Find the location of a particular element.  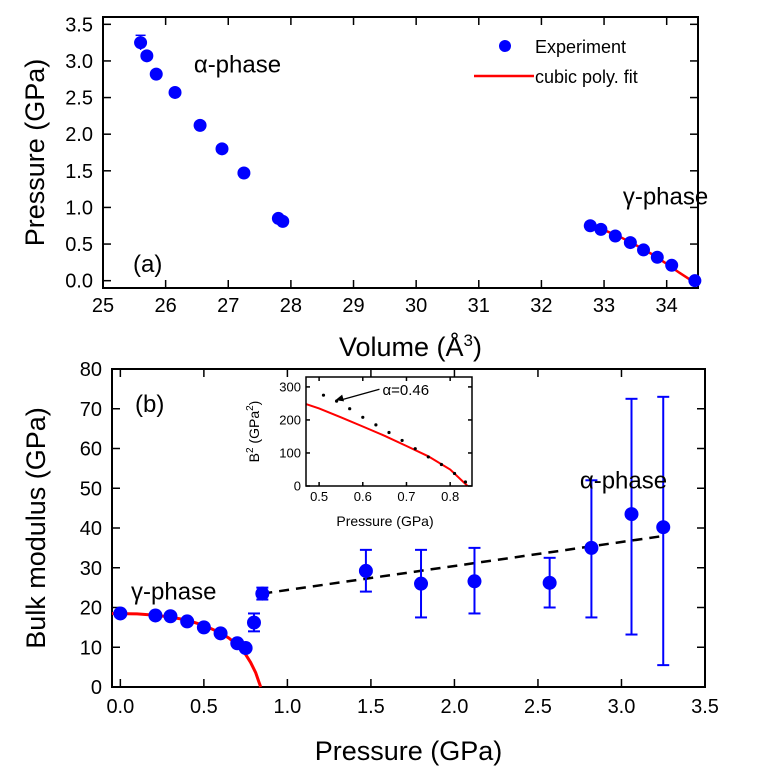

y-tick-label: 0.0 is located at coordinates (79, 282).